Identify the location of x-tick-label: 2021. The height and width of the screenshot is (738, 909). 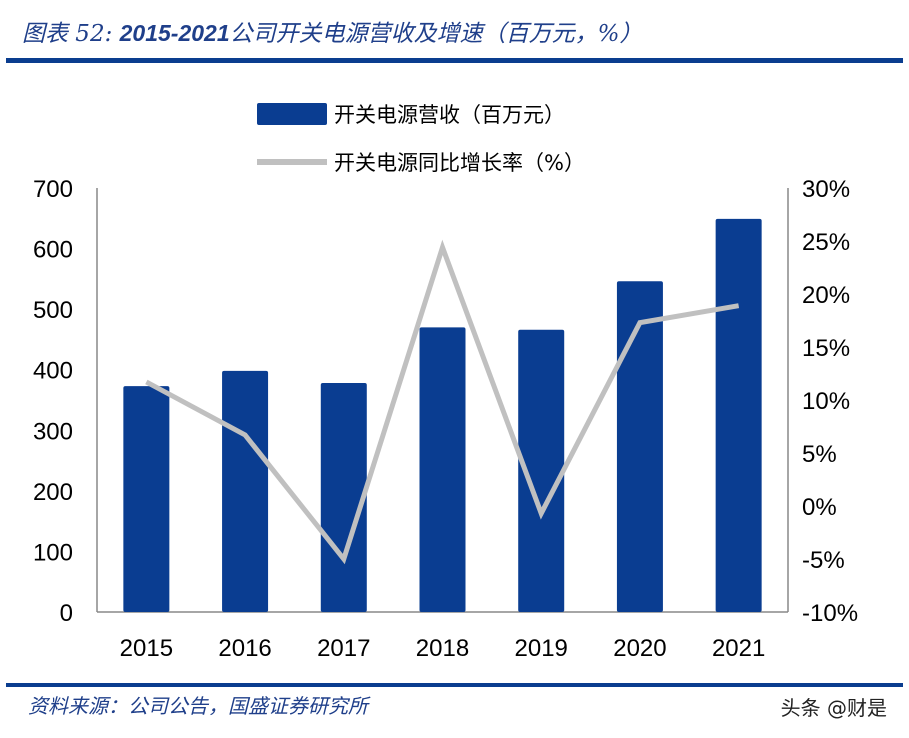
(738, 648).